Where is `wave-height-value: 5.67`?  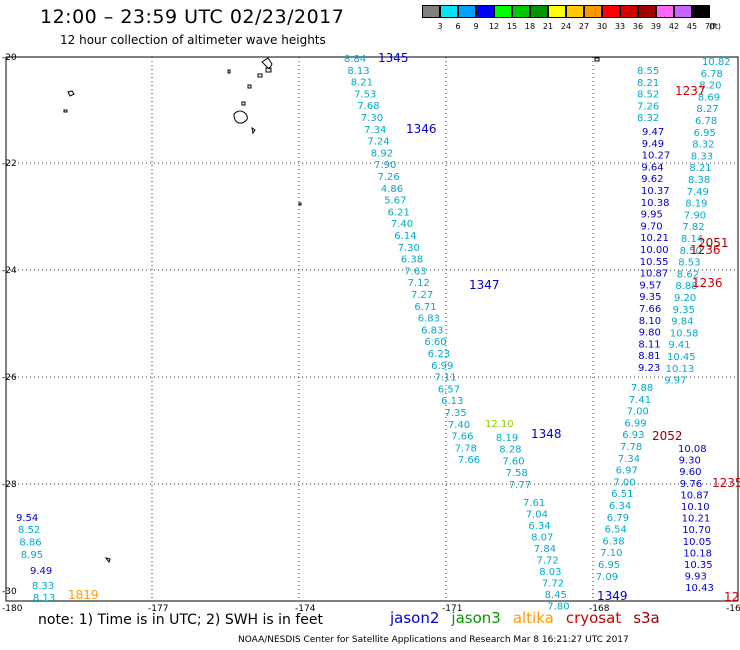
wave-height-value: 5.67 is located at coordinates (395, 201).